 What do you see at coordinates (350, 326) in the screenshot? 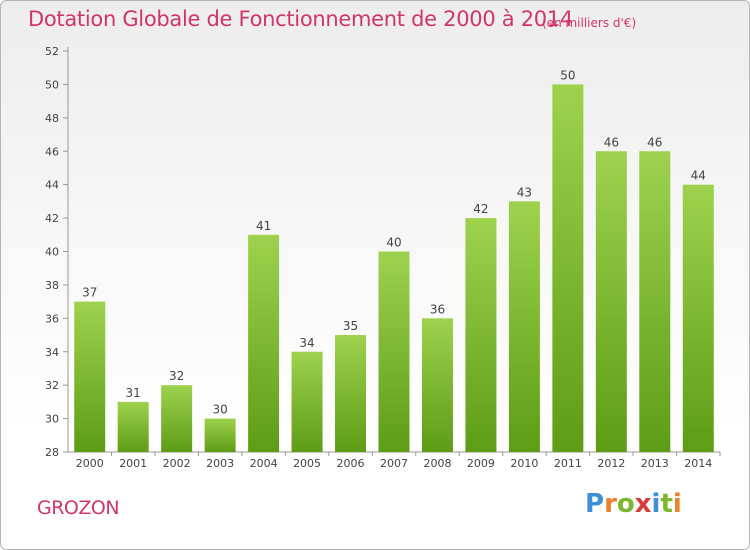
I see `data-label: 35` at bounding box center [350, 326].